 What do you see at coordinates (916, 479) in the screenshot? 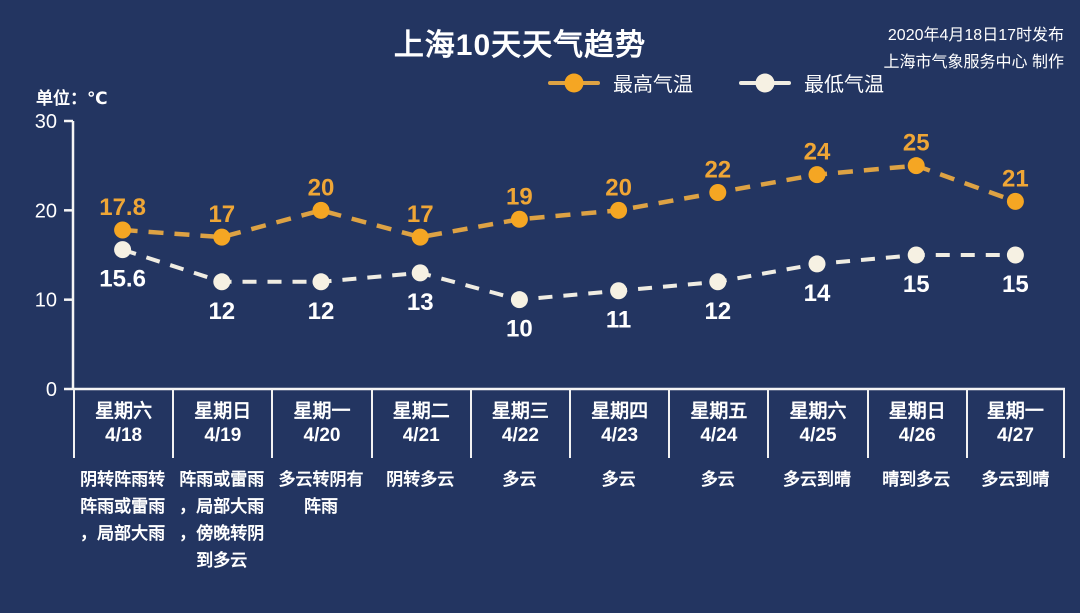
I see `weather-description: 晴到多云` at bounding box center [916, 479].